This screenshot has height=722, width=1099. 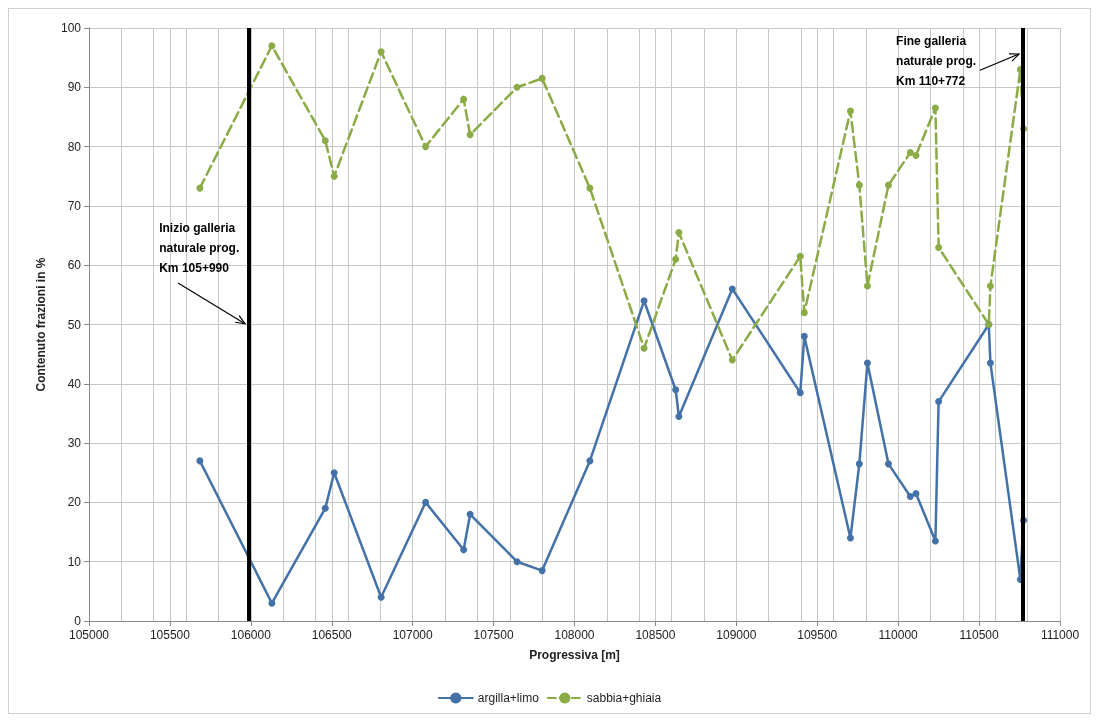 What do you see at coordinates (898, 635) in the screenshot?
I see `x-tick-label: 110000` at bounding box center [898, 635].